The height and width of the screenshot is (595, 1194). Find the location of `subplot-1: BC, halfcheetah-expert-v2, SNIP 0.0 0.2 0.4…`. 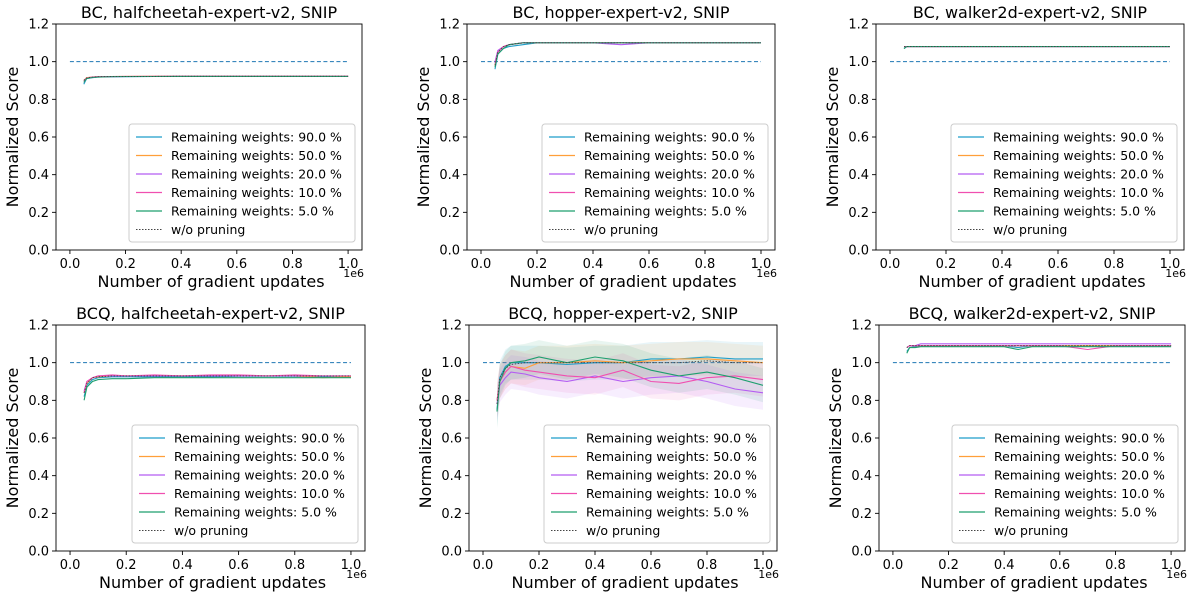

subplot-1: BC, halfcheetah-expert-v2, SNIP 0.0 0.2 0.4… is located at coordinates (183, 147).